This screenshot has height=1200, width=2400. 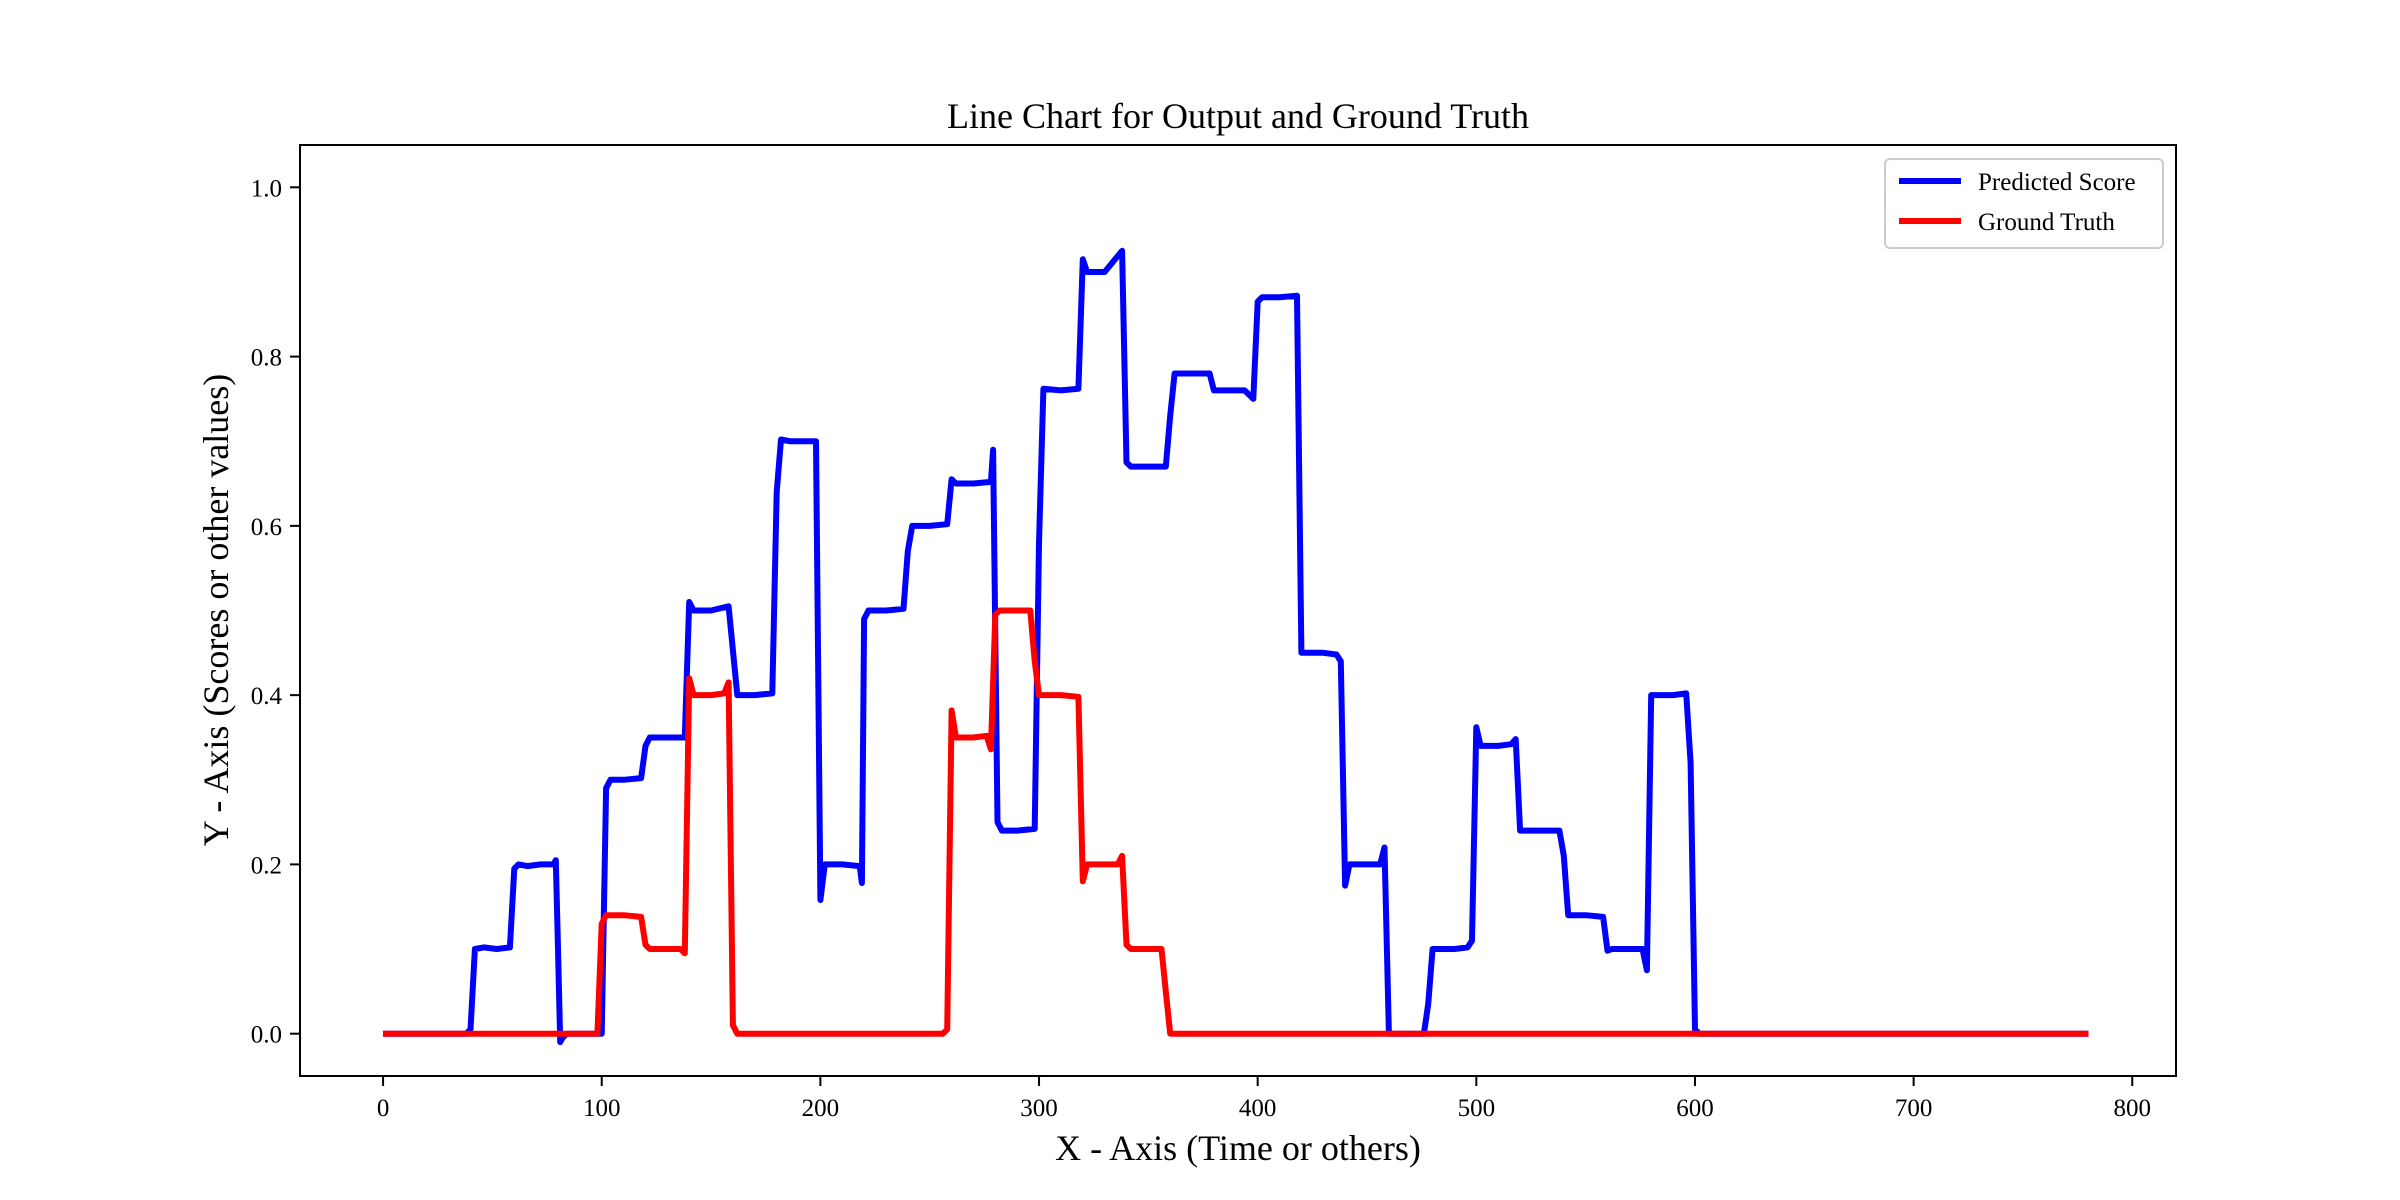 What do you see at coordinates (383, 1108) in the screenshot?
I see `x-tick-label: 0` at bounding box center [383, 1108].